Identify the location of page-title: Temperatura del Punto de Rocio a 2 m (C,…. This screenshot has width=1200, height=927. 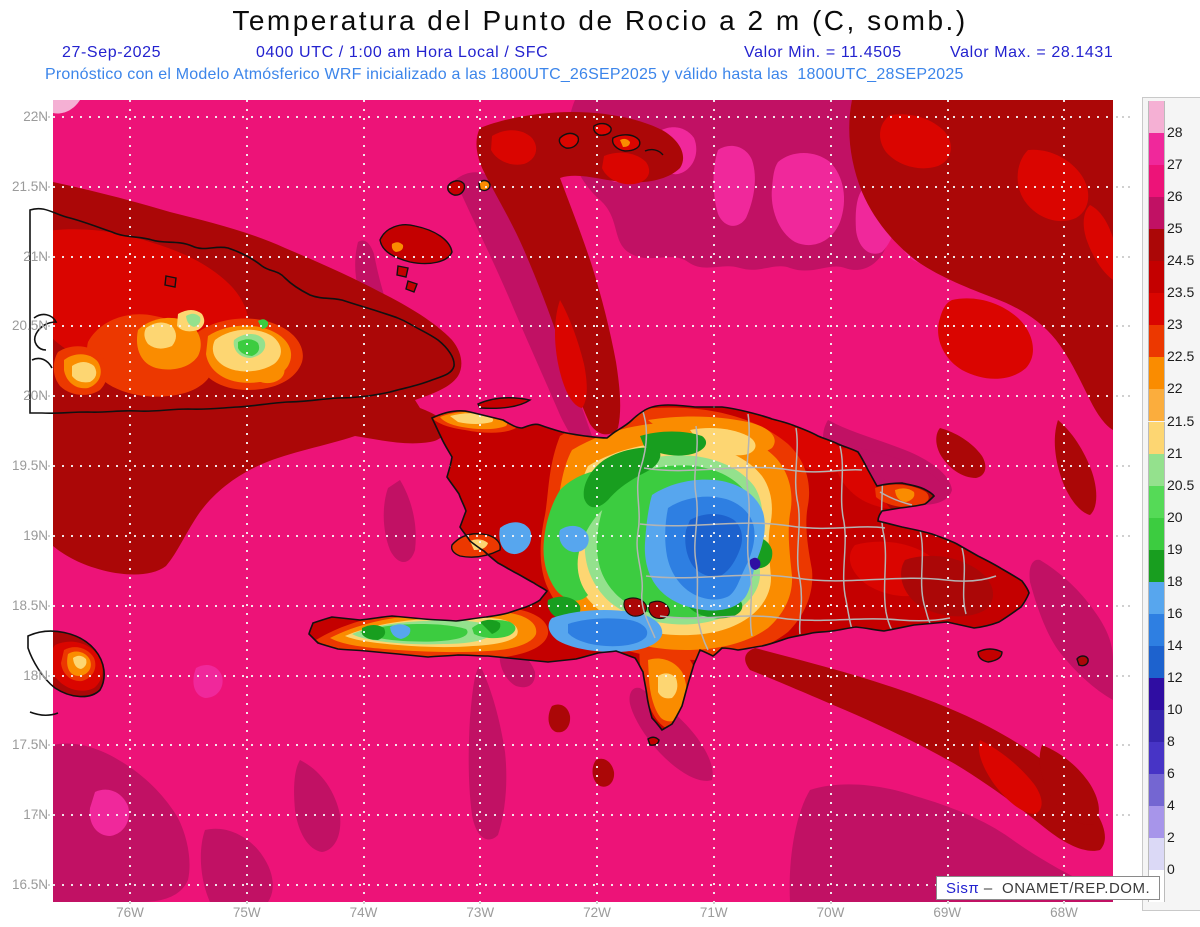
(600, 20).